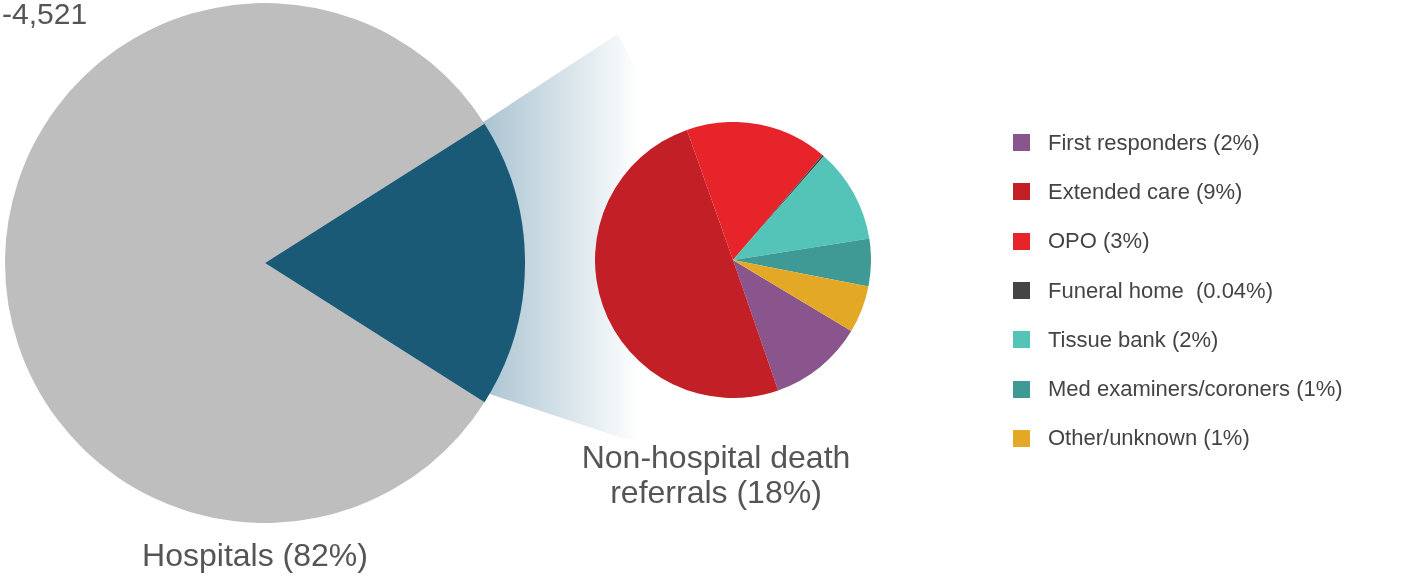  Describe the element at coordinates (1154, 142) in the screenshot. I see `legend-label: First responders (2%)` at that location.